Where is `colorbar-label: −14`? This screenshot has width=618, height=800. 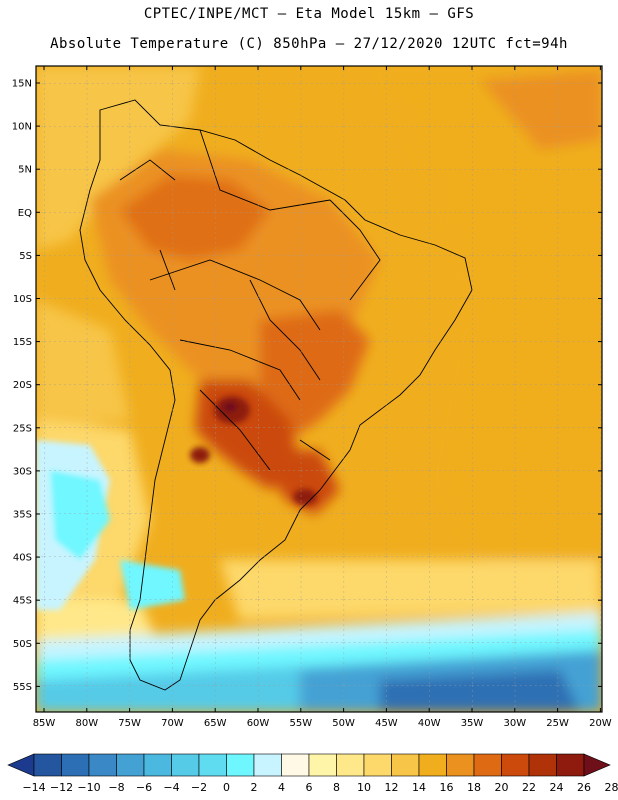
colorbar-label: −14 is located at coordinates (33, 787).